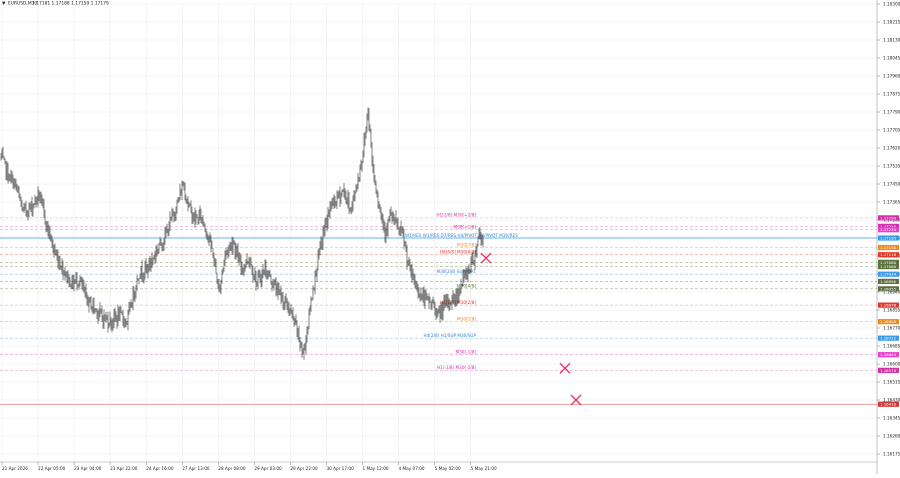  I want to click on y-tick-label: 1.16685, so click(891, 346).